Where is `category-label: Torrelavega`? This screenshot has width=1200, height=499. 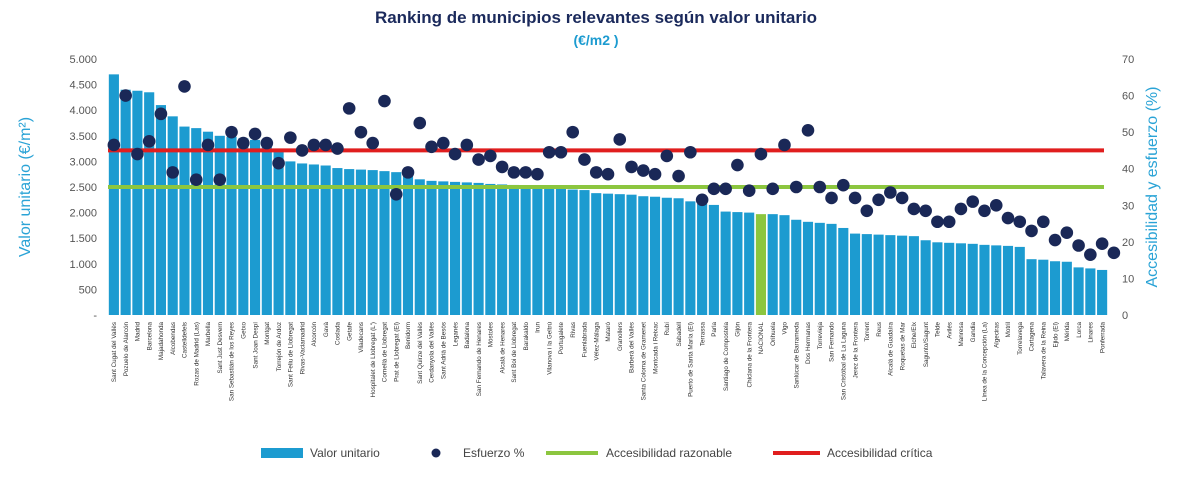 category-label: Torrelavega is located at coordinates (1020, 338).